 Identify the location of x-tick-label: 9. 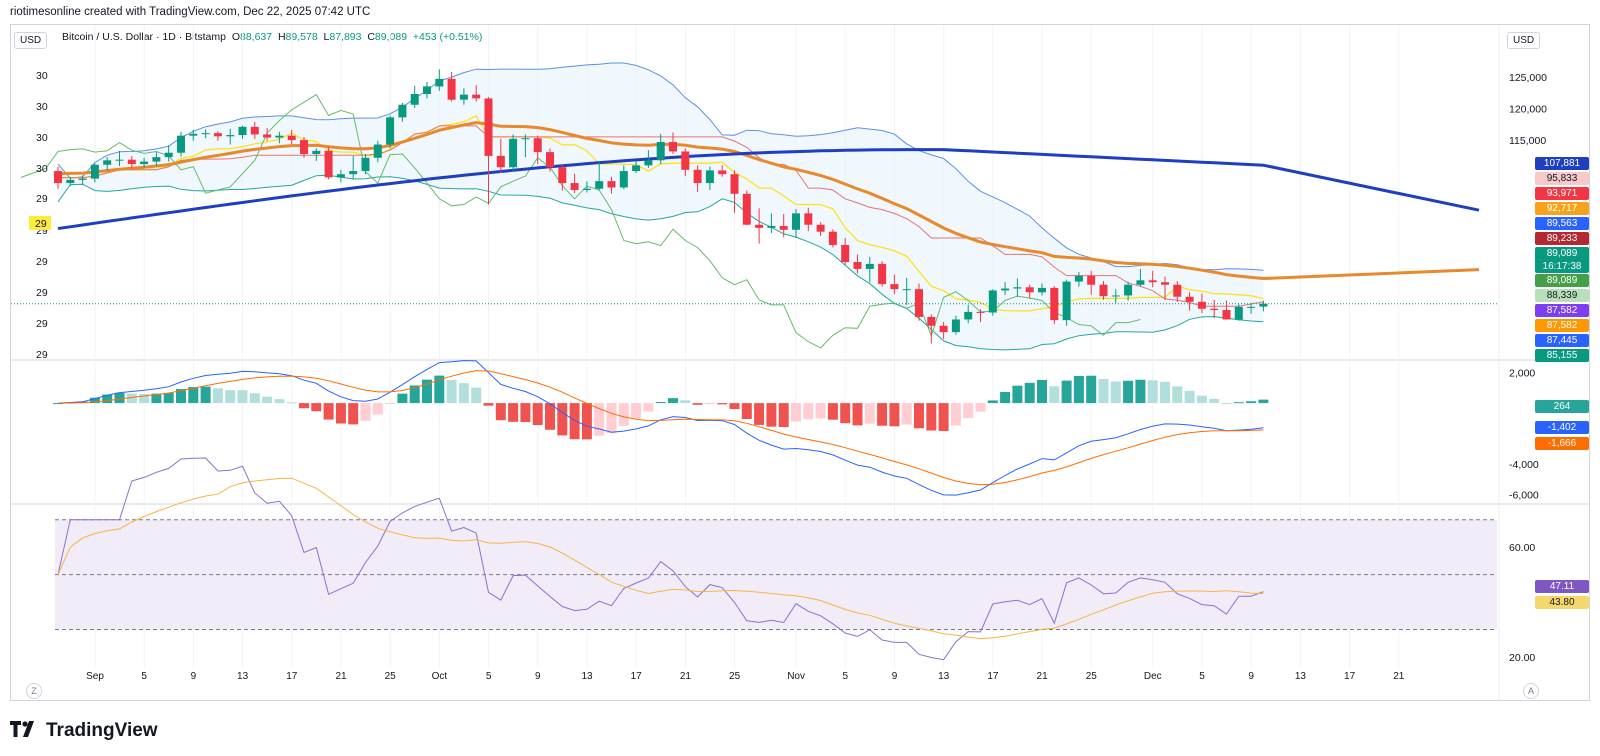
(538, 676).